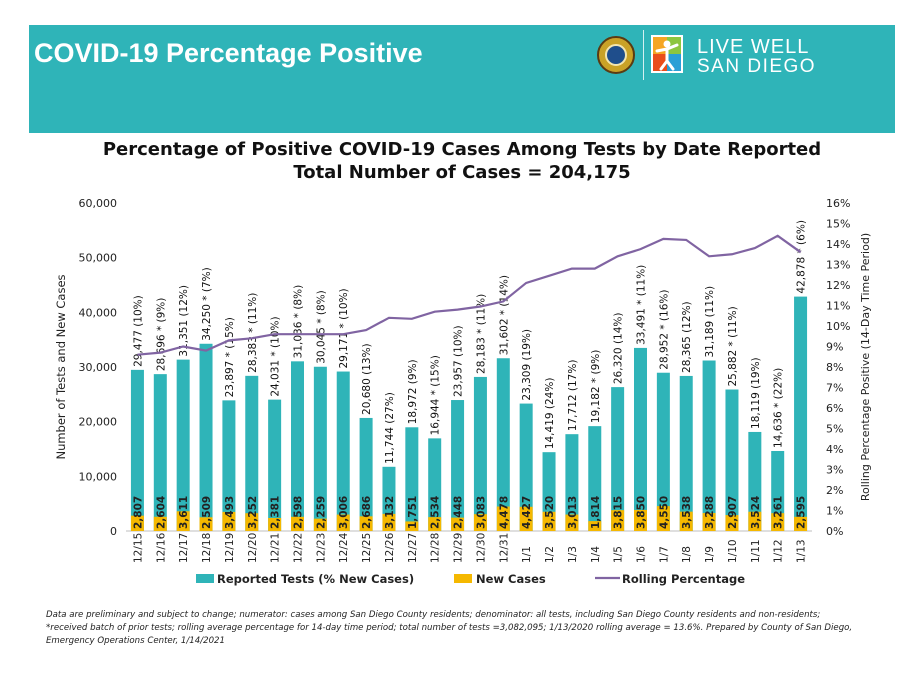 The height and width of the screenshot is (686, 924). Describe the element at coordinates (596, 512) in the screenshot. I see `new-cases-data-label: 1,814` at that location.